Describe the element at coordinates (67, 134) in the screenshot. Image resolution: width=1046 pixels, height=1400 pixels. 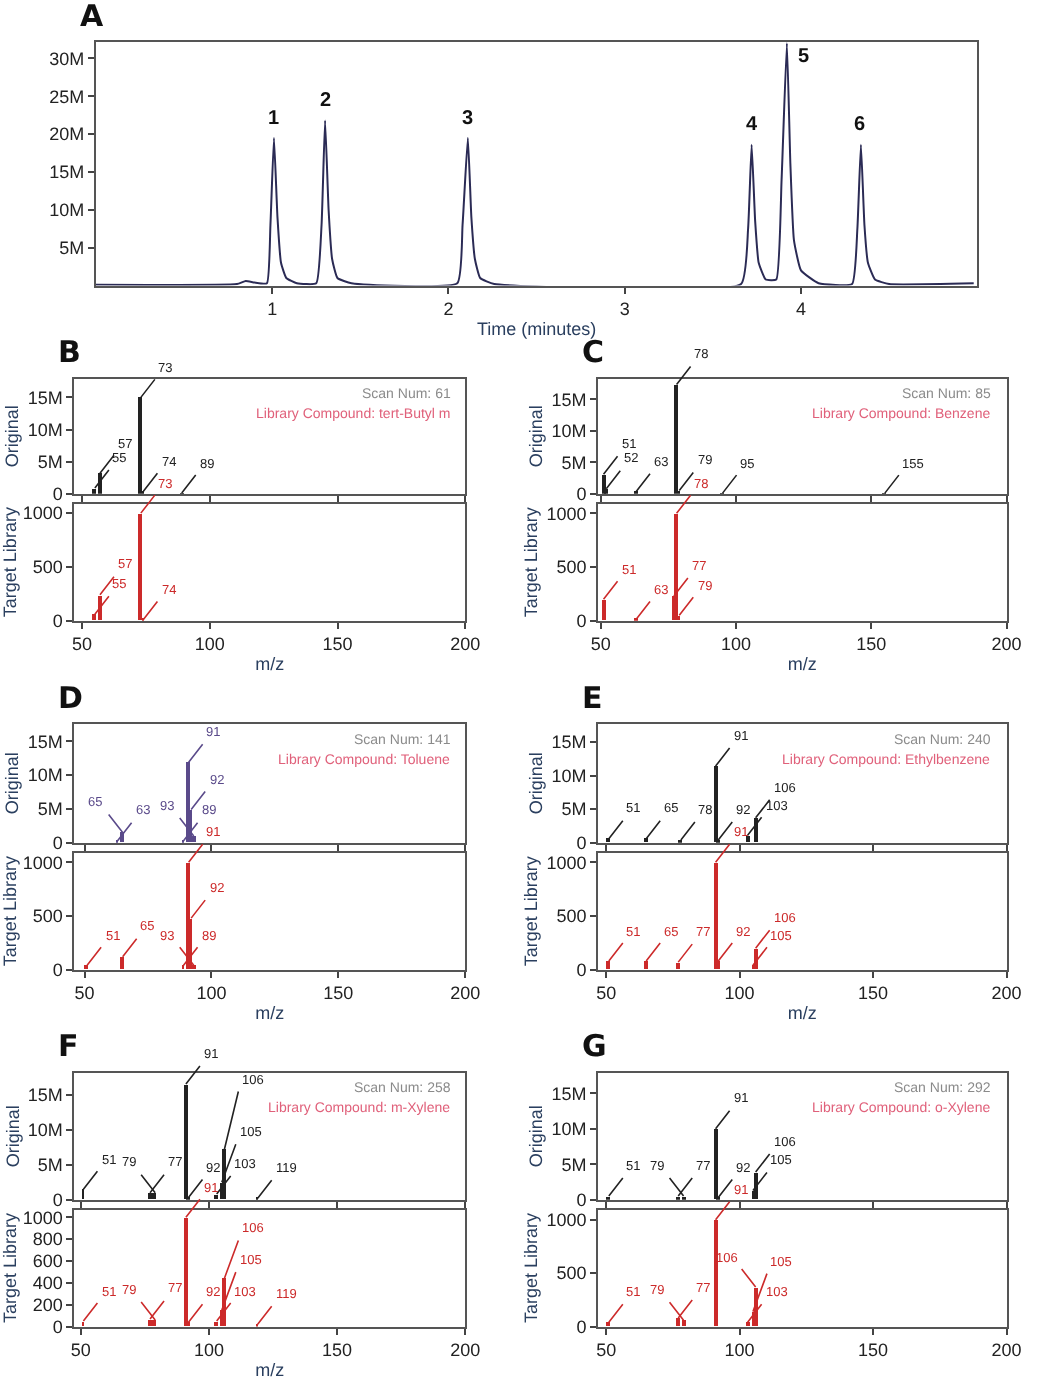
I see `y-tick-label: 20M` at that location.